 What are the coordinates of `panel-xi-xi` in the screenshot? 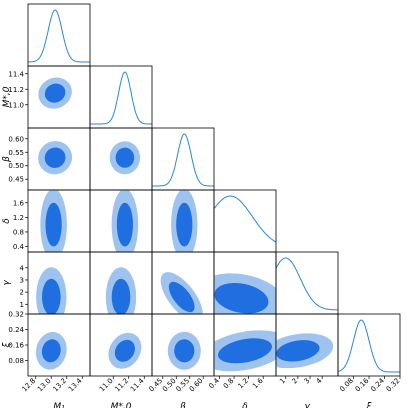 It's located at (369, 346).